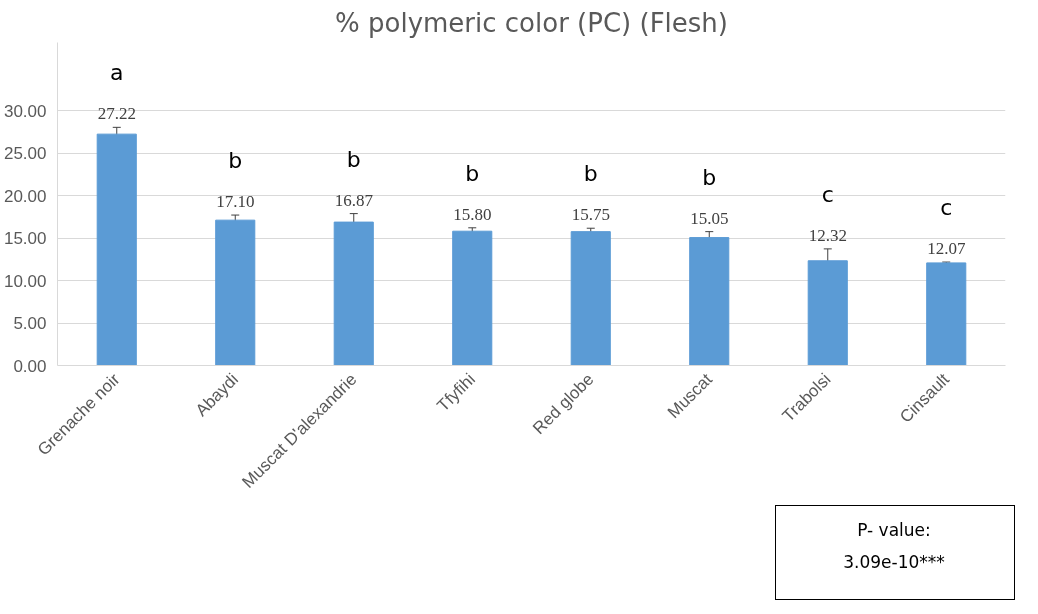  Describe the element at coordinates (25, 153) in the screenshot. I see `y-tick-label: 25.00` at that location.